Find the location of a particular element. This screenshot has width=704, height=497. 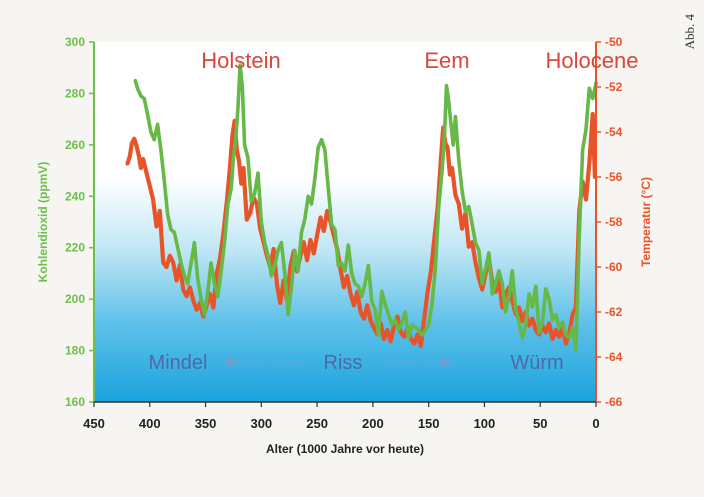

label-wurm: Würm is located at coordinates (536, 363).